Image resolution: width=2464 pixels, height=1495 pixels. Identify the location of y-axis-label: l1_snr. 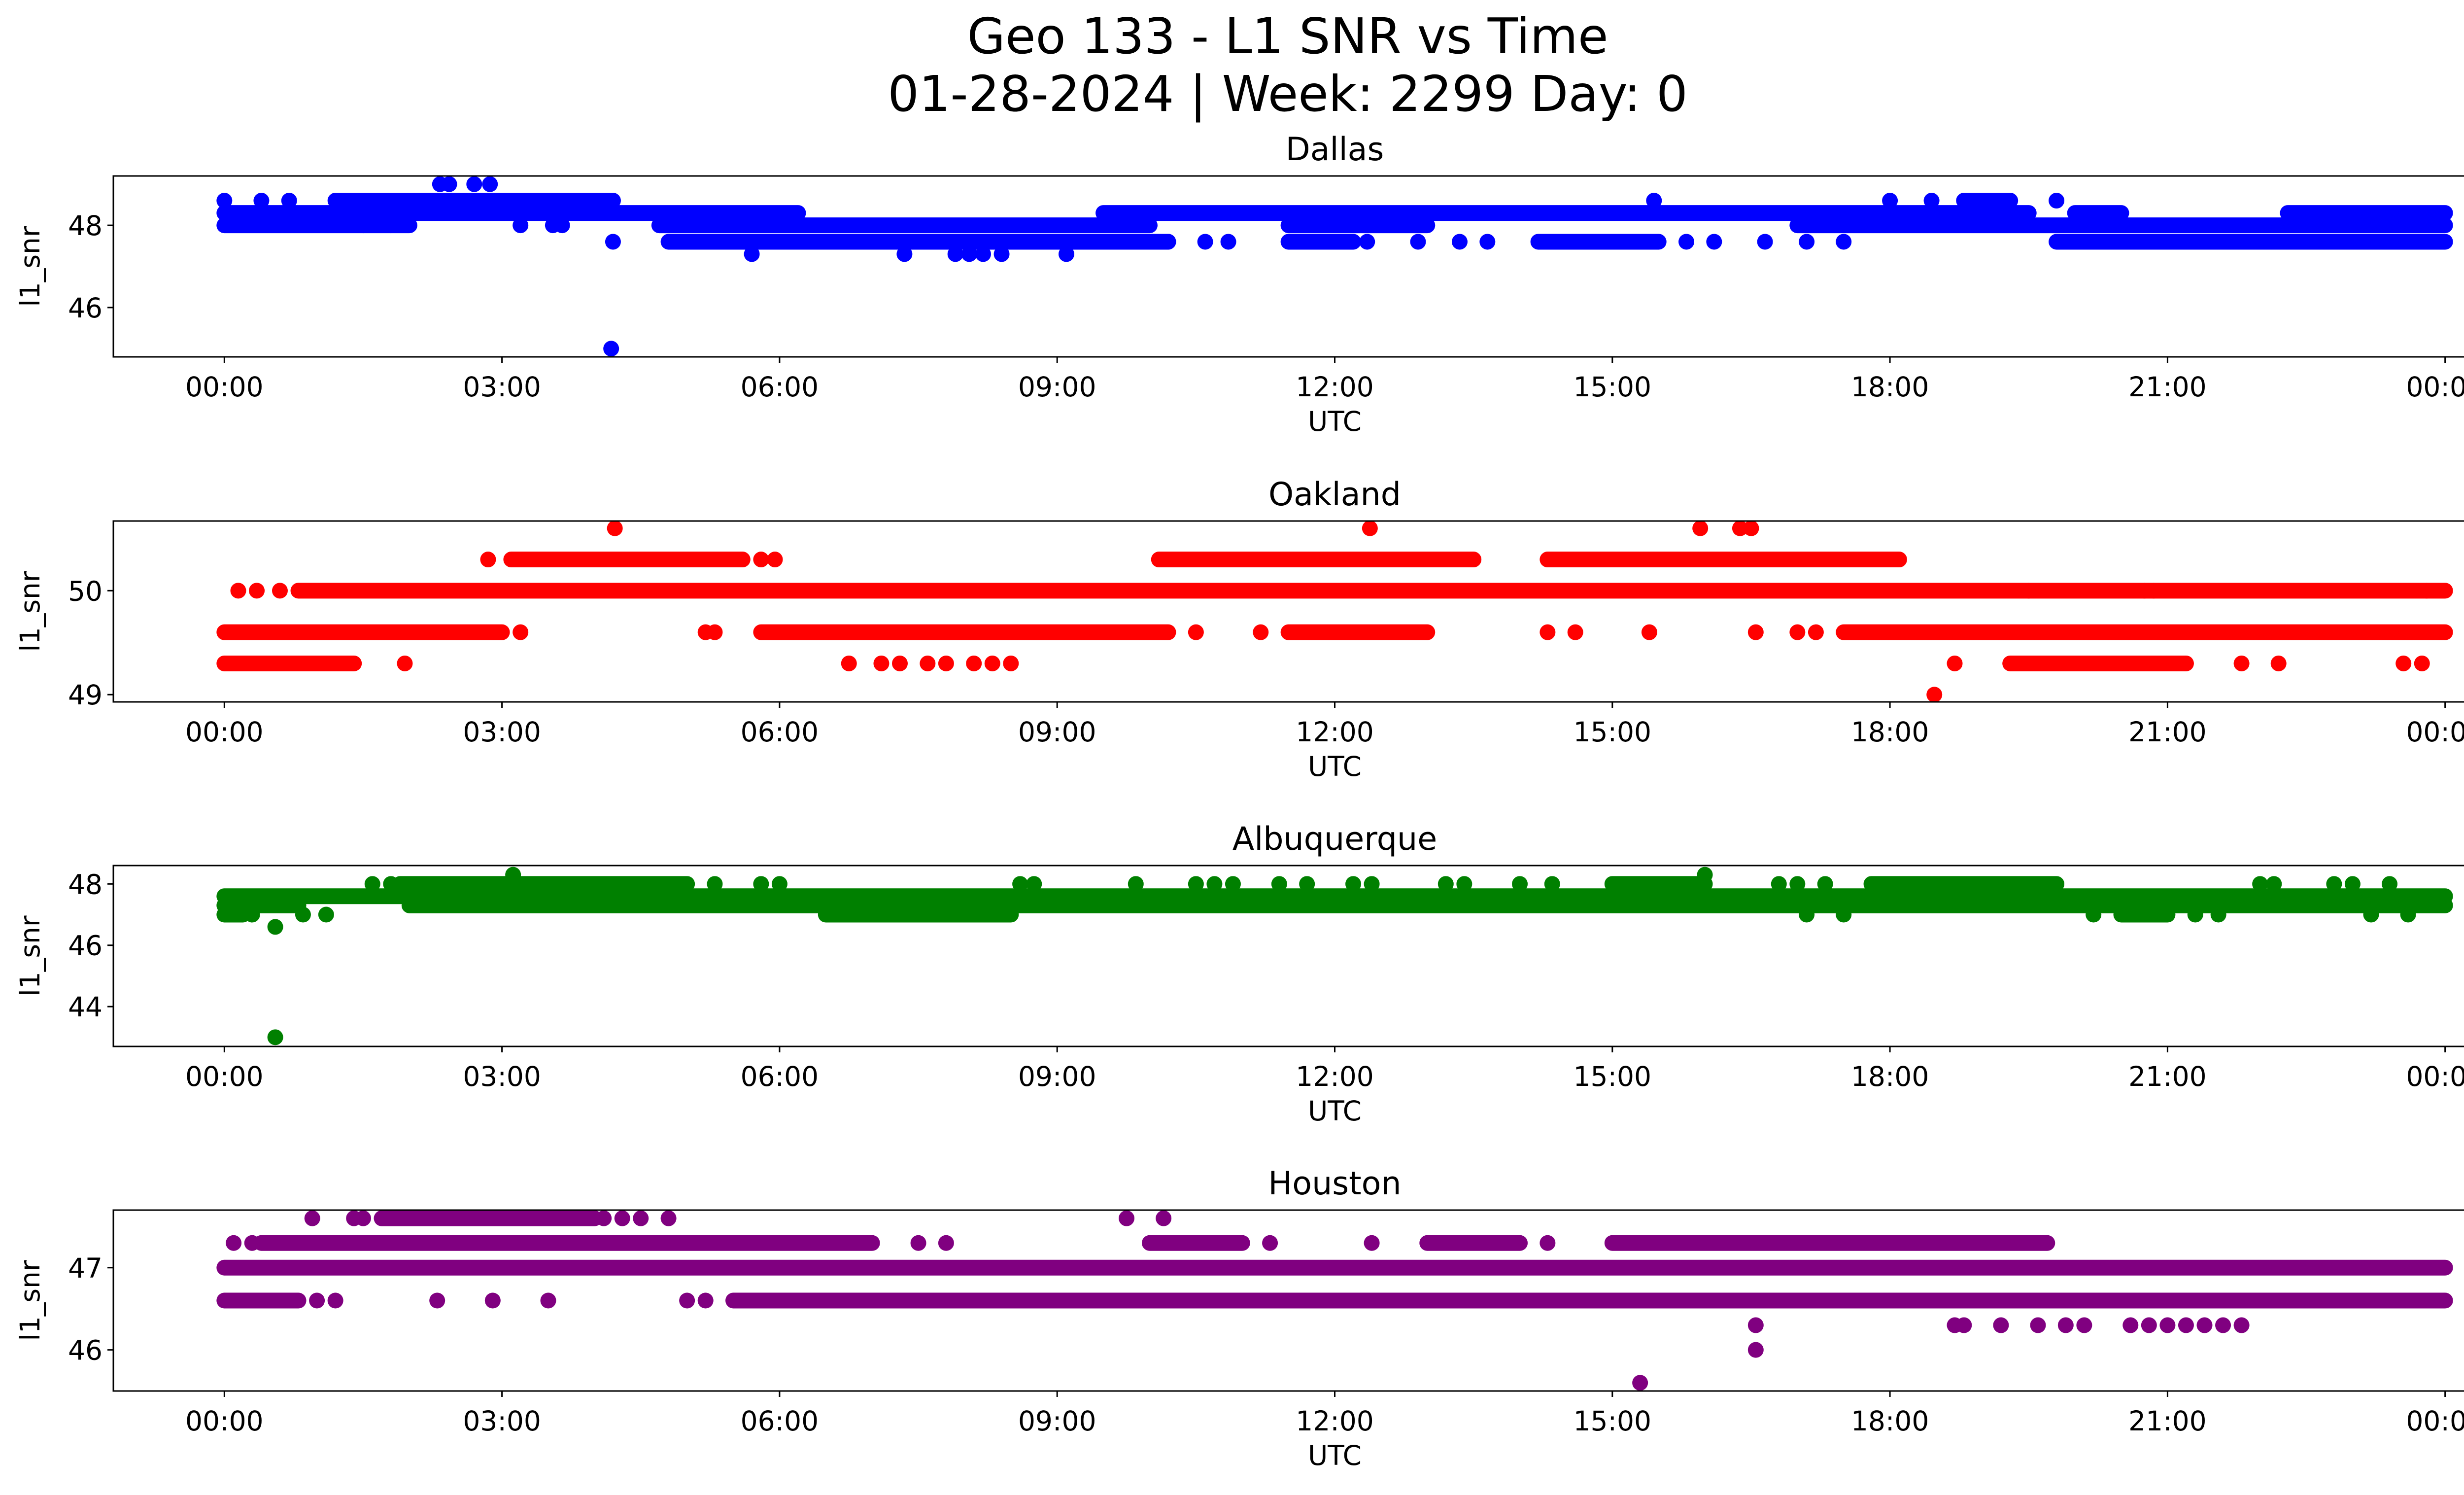
(30, 955).